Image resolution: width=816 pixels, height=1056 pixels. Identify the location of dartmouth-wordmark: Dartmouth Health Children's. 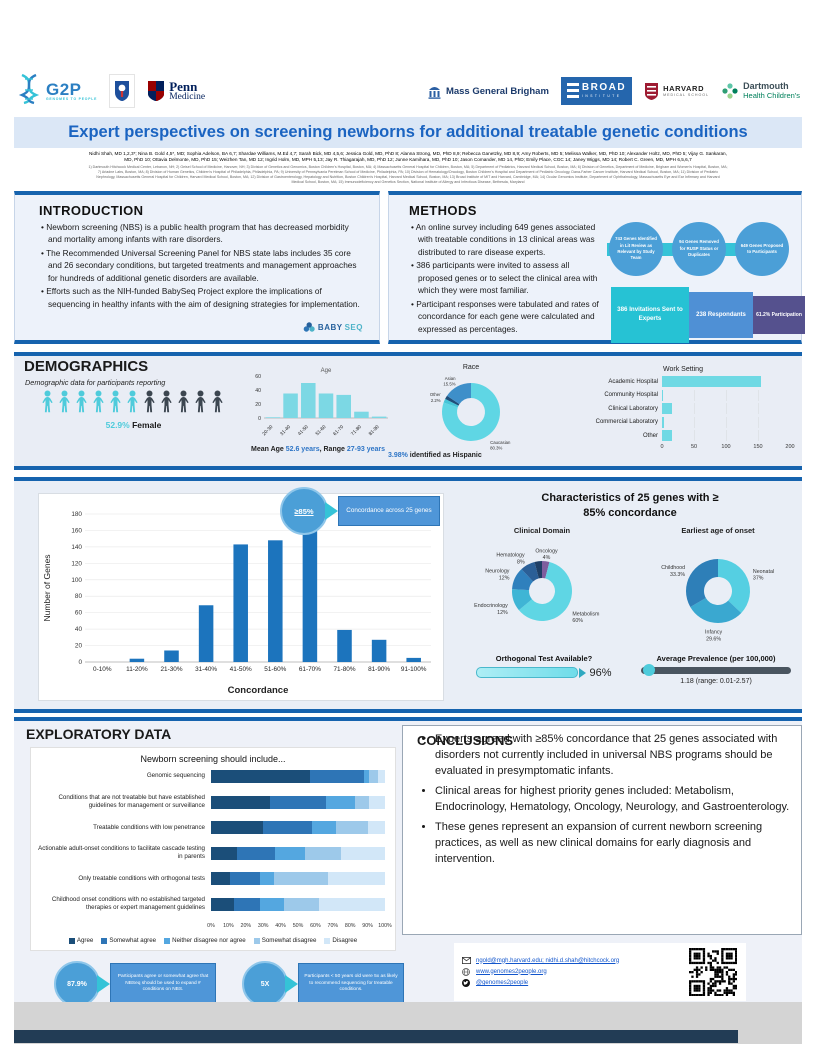
(771, 90).